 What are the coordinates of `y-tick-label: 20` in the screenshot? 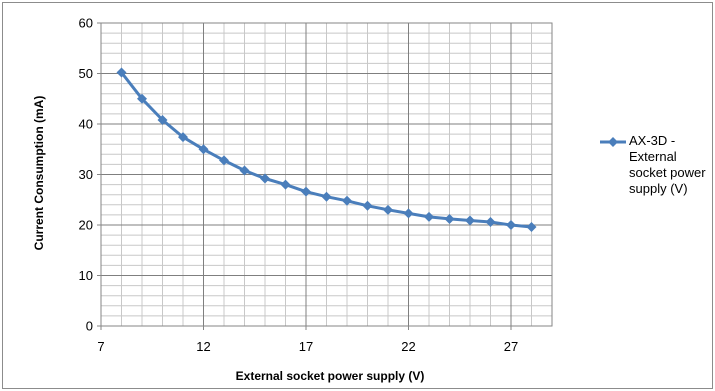 It's located at (86, 225).